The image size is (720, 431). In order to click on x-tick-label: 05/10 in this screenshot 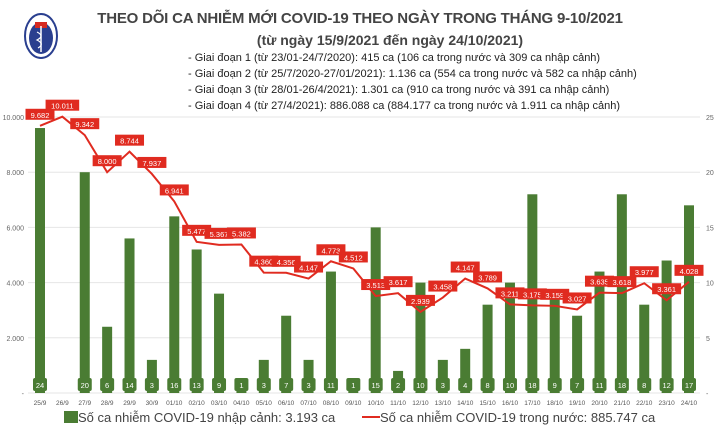, I will do `click(264, 403)`.